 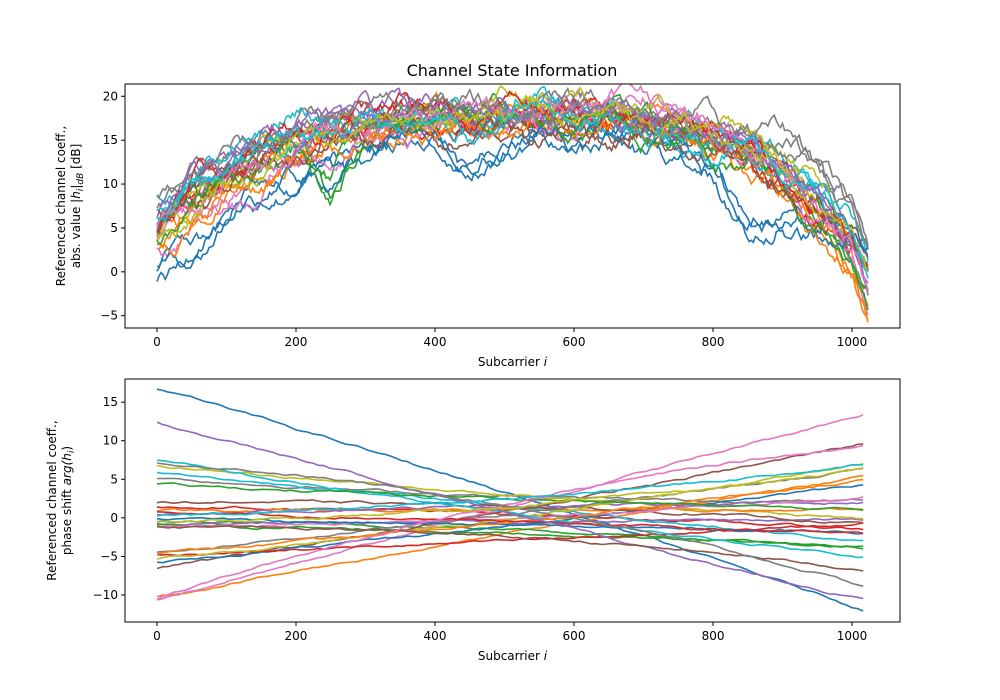 What do you see at coordinates (68, 500) in the screenshot?
I see `y-axis-label-line2: phase shift arg(hi)` at bounding box center [68, 500].